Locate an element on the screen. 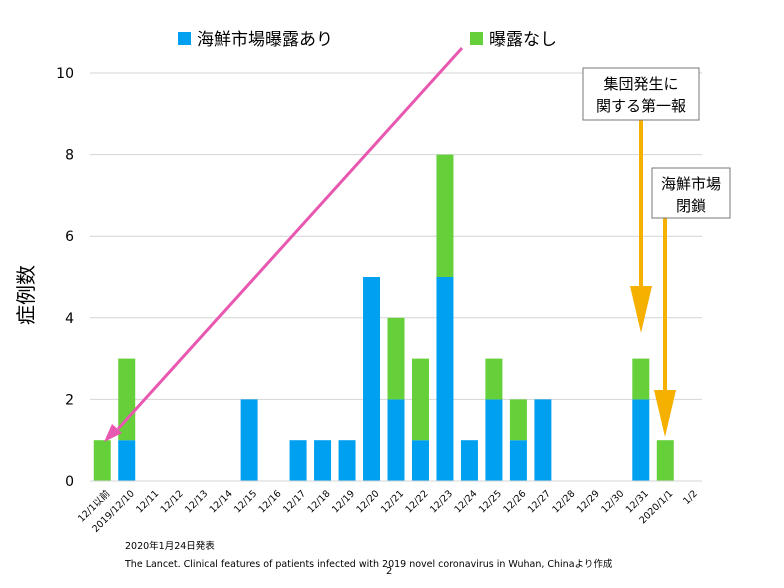 The image size is (784, 588). footnote-date: 2020年1月24日発表 is located at coordinates (170, 546).